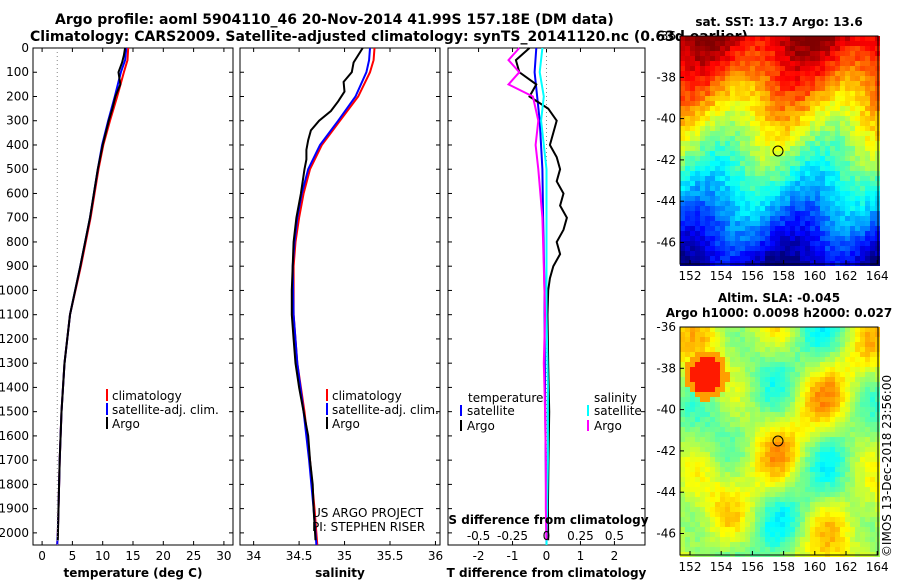  Describe the element at coordinates (778, 441) in the screenshot. I see `argo-position-marker` at that location.